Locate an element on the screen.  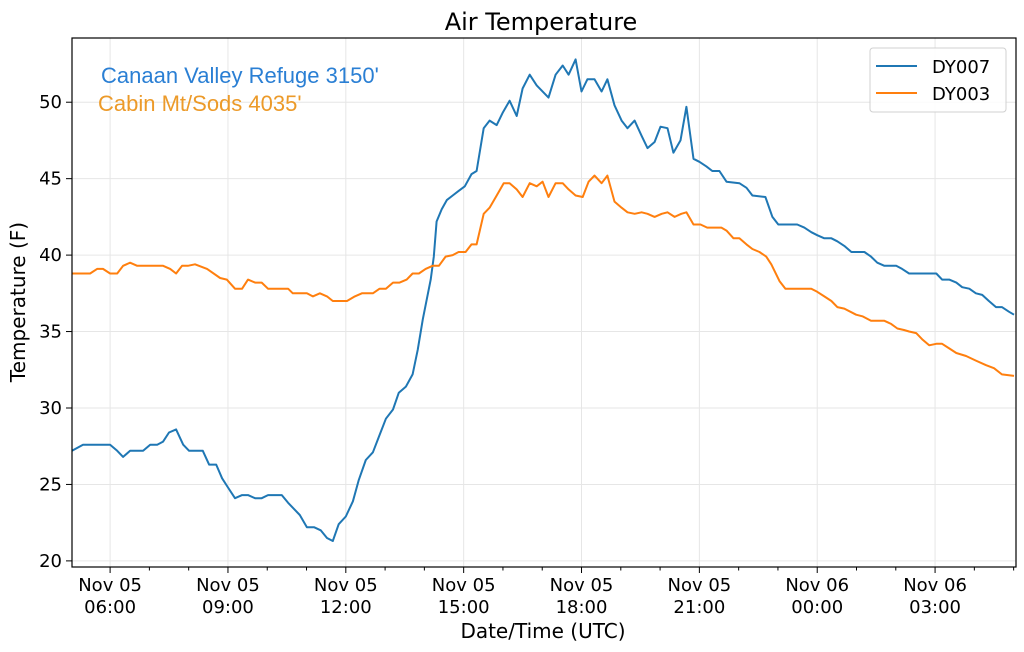
y-axis-ticks: 20 25 30 35 40 45 50 is located at coordinates (55, 332).